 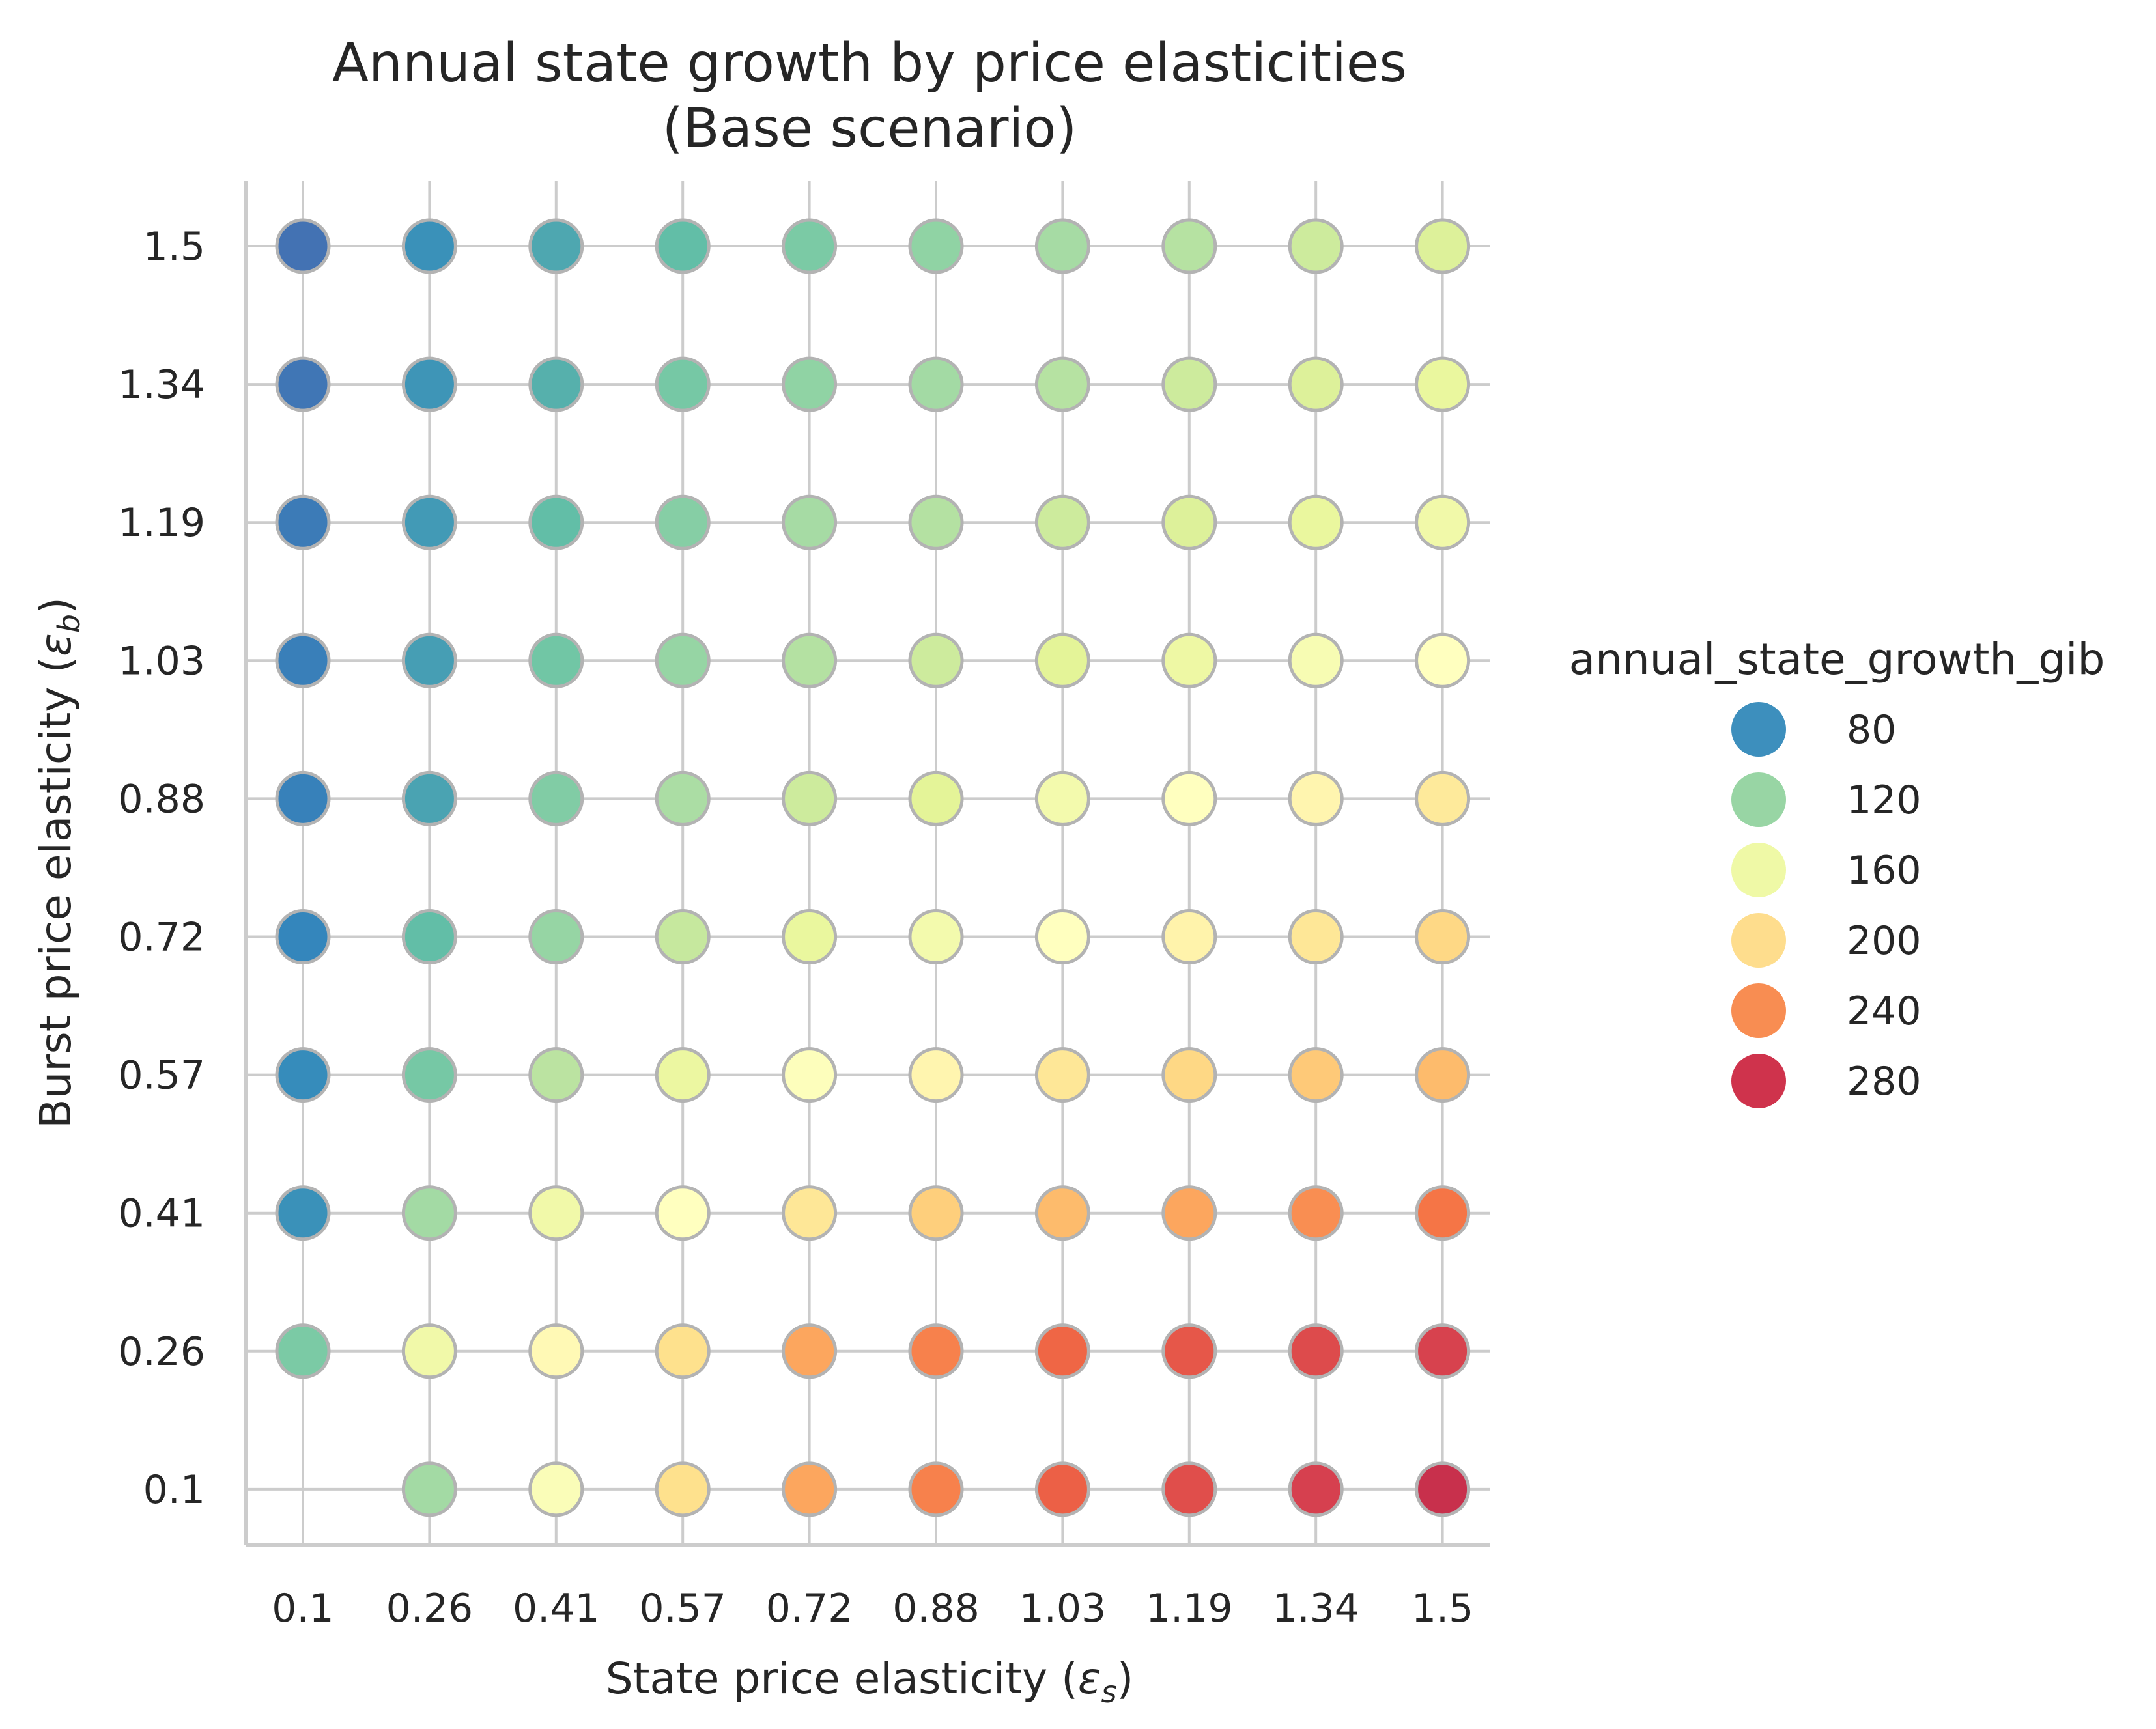 What do you see at coordinates (69, 624) in the screenshot?
I see `y-axis-label-subscript: b` at bounding box center [69, 624].